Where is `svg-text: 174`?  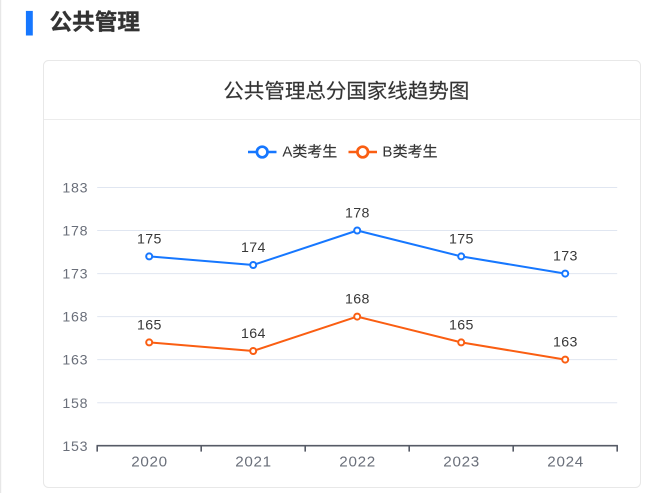 svg-text: 174 is located at coordinates (253, 248).